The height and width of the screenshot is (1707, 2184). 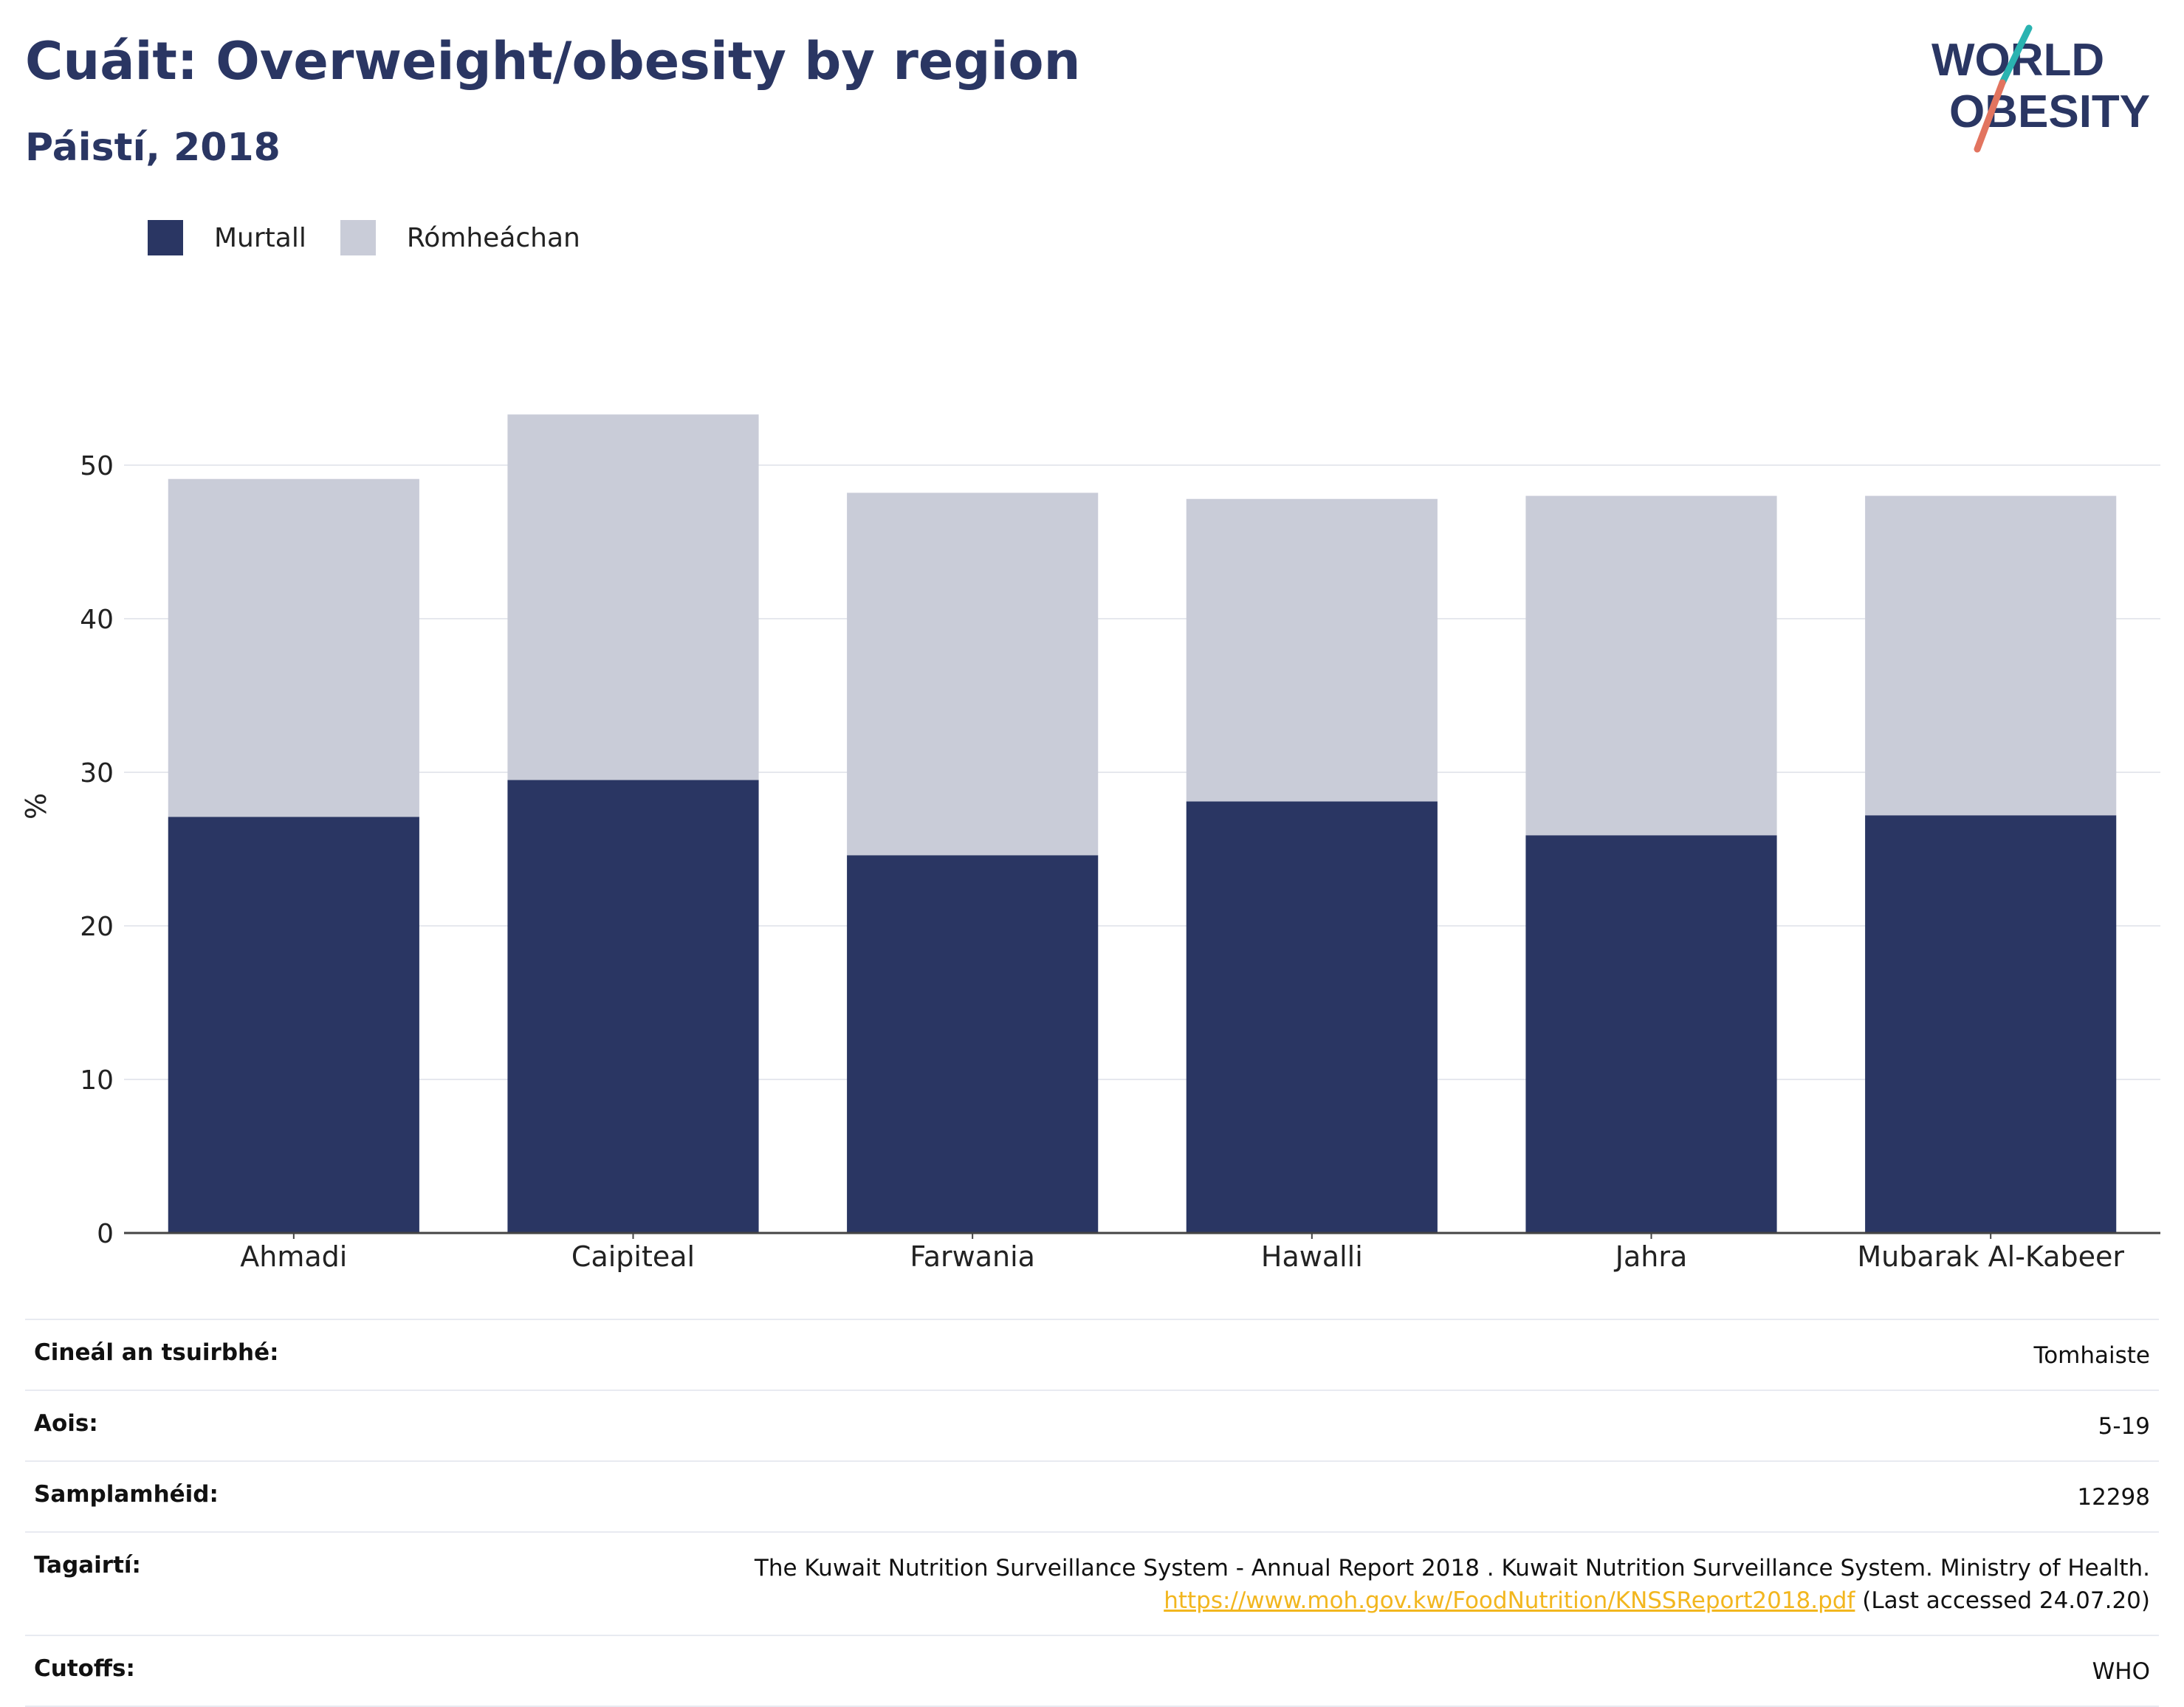 What do you see at coordinates (293, 1025) in the screenshot?
I see `bar-murtall-ahmadi` at bounding box center [293, 1025].